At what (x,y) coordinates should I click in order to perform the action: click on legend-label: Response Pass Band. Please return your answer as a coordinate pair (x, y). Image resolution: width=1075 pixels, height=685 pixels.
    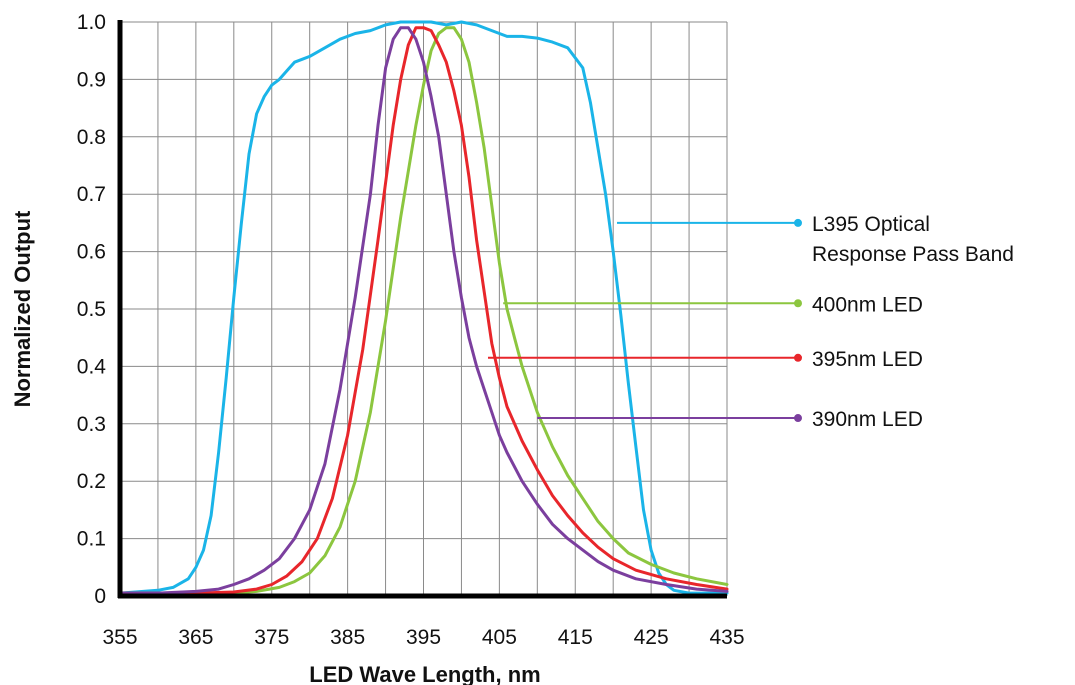
    Looking at the image, I should click on (913, 254).